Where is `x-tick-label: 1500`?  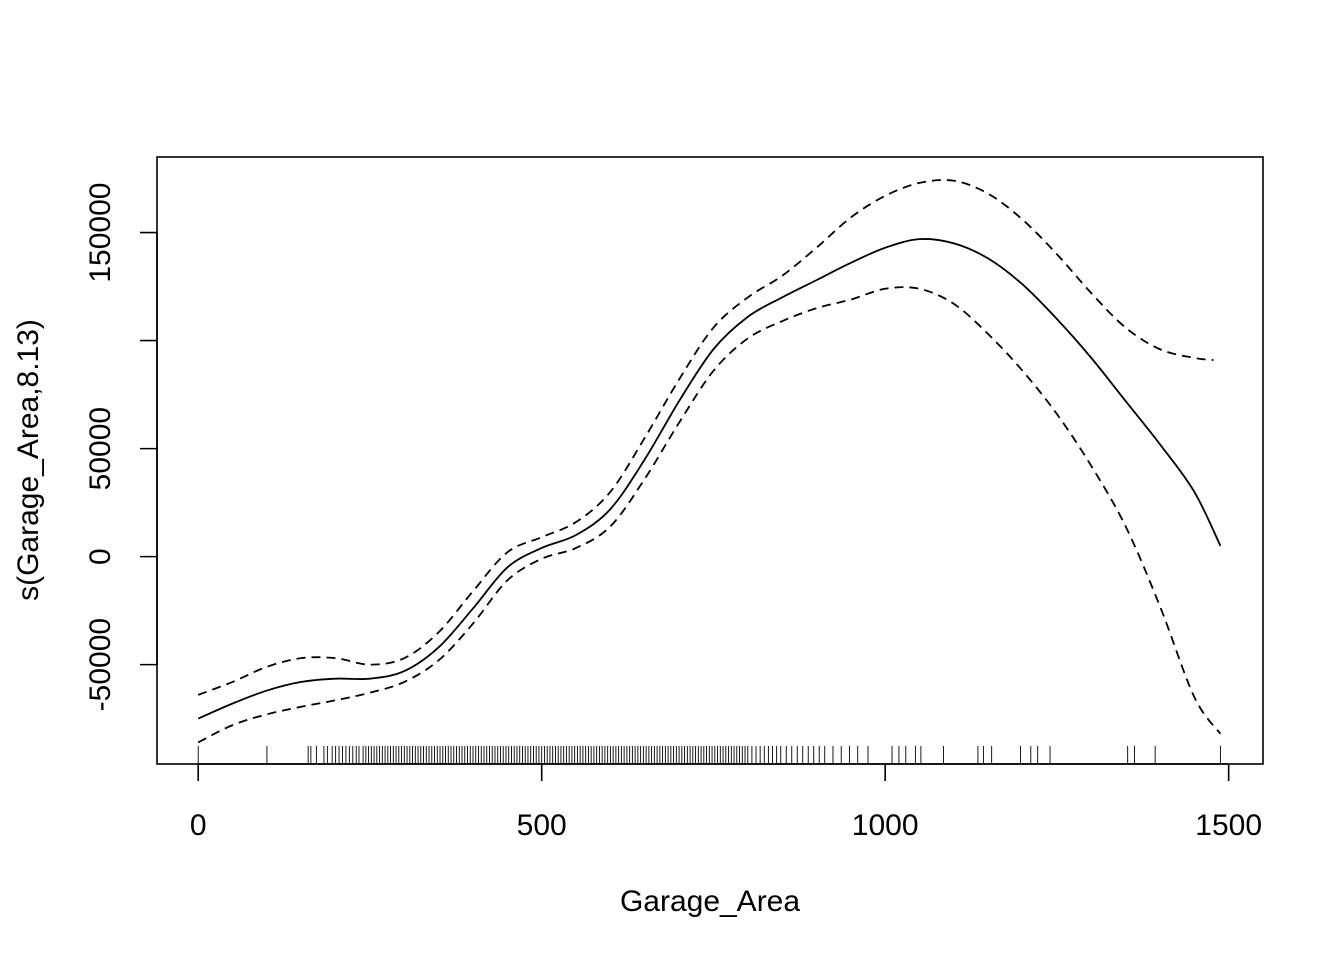 x-tick-label: 1500 is located at coordinates (1228, 825).